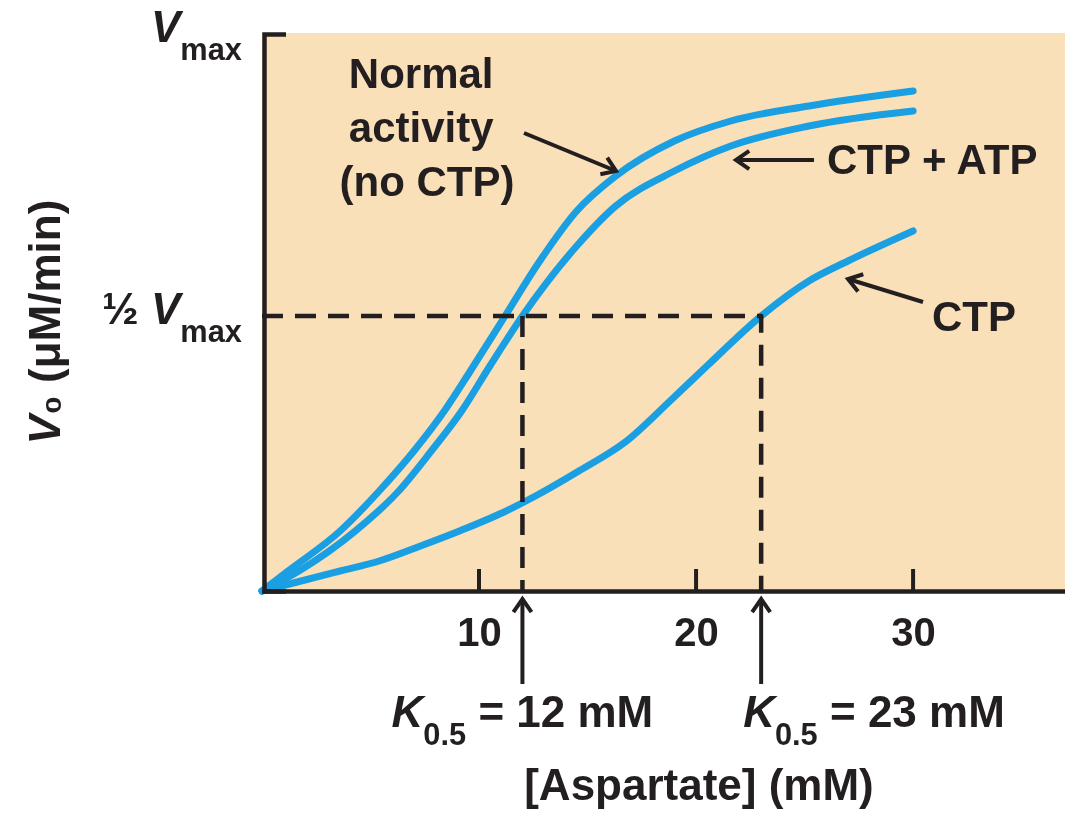  Describe the element at coordinates (696, 632) in the screenshot. I see `x-tick-label: 20` at that location.